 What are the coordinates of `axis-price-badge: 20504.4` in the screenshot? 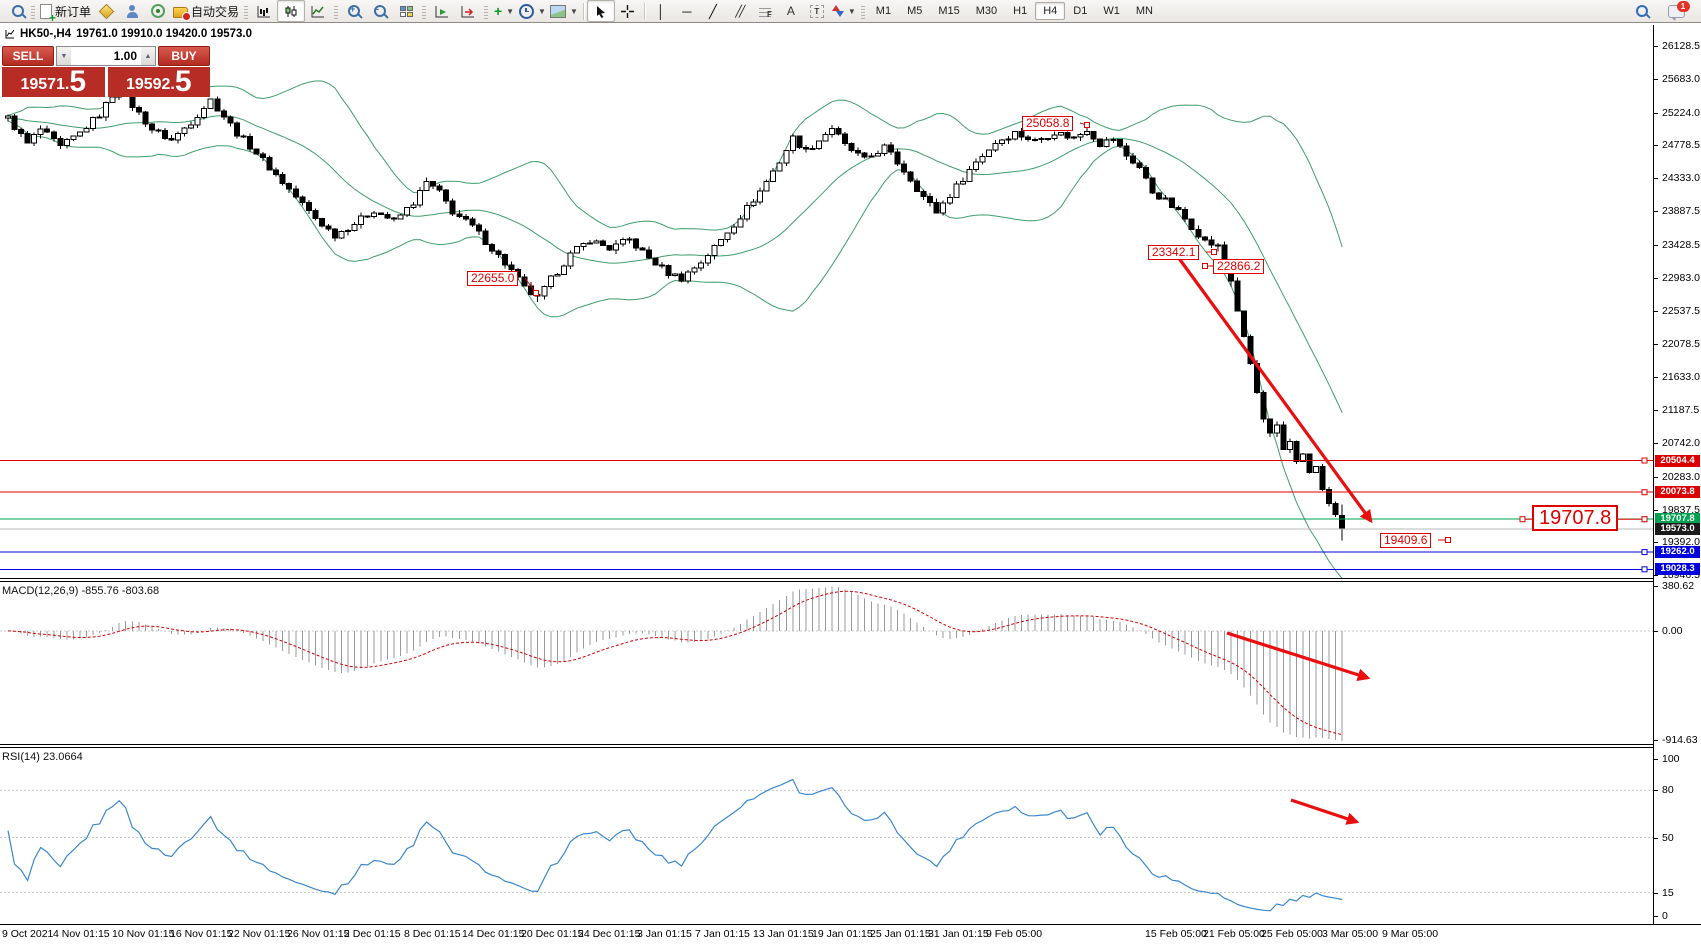 It's located at (1677, 461).